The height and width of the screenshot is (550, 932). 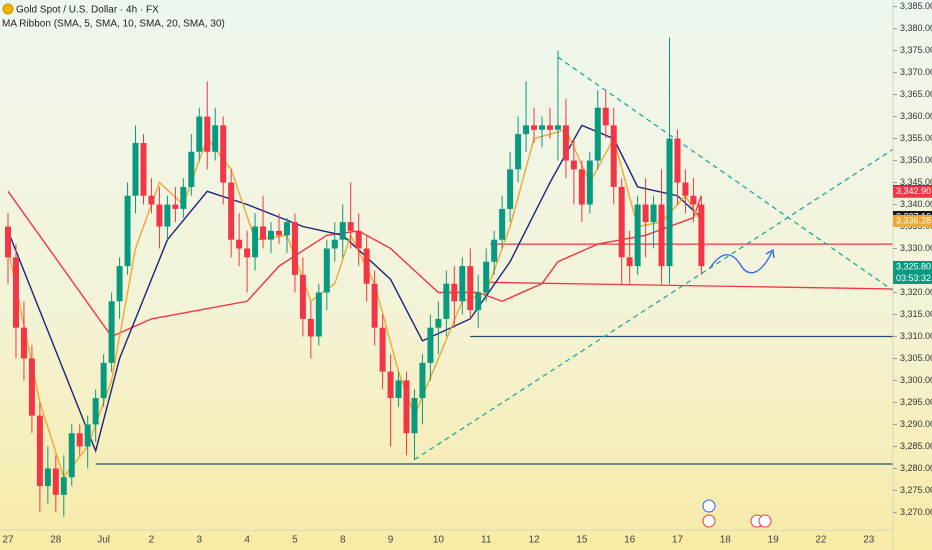 What do you see at coordinates (391, 540) in the screenshot?
I see `x-tick-label: 9` at bounding box center [391, 540].